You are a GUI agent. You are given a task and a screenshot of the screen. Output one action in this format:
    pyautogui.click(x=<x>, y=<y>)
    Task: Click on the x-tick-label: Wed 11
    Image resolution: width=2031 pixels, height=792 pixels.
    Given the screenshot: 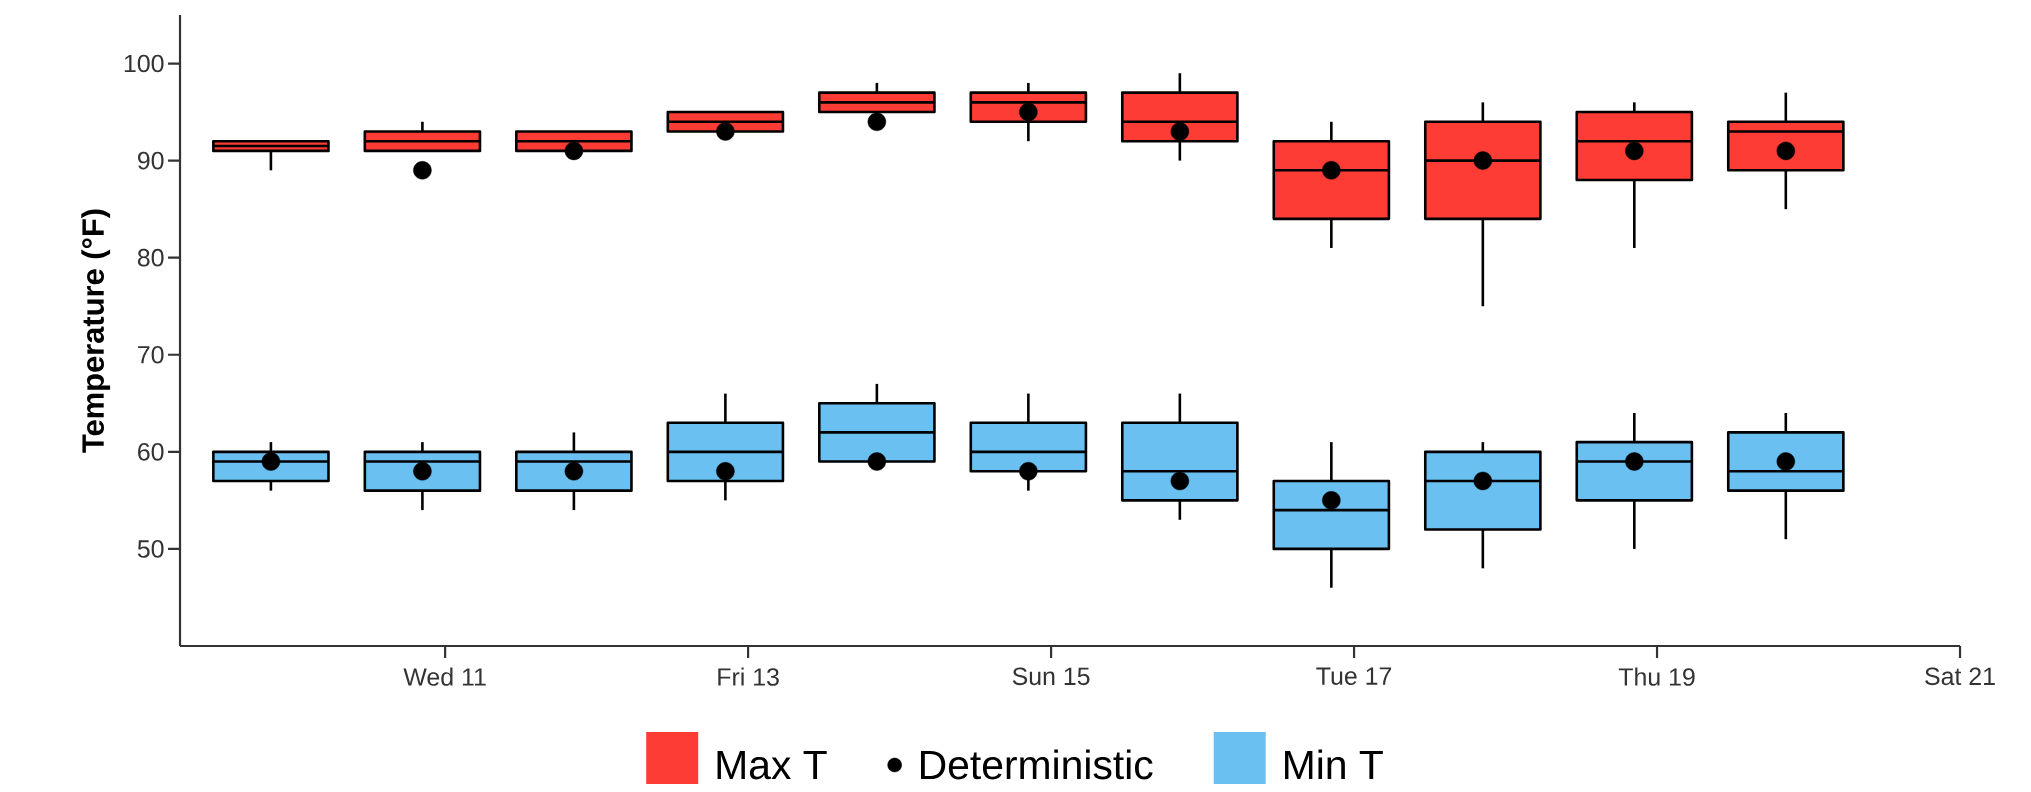 What is the action you would take?
    pyautogui.click(x=444, y=676)
    